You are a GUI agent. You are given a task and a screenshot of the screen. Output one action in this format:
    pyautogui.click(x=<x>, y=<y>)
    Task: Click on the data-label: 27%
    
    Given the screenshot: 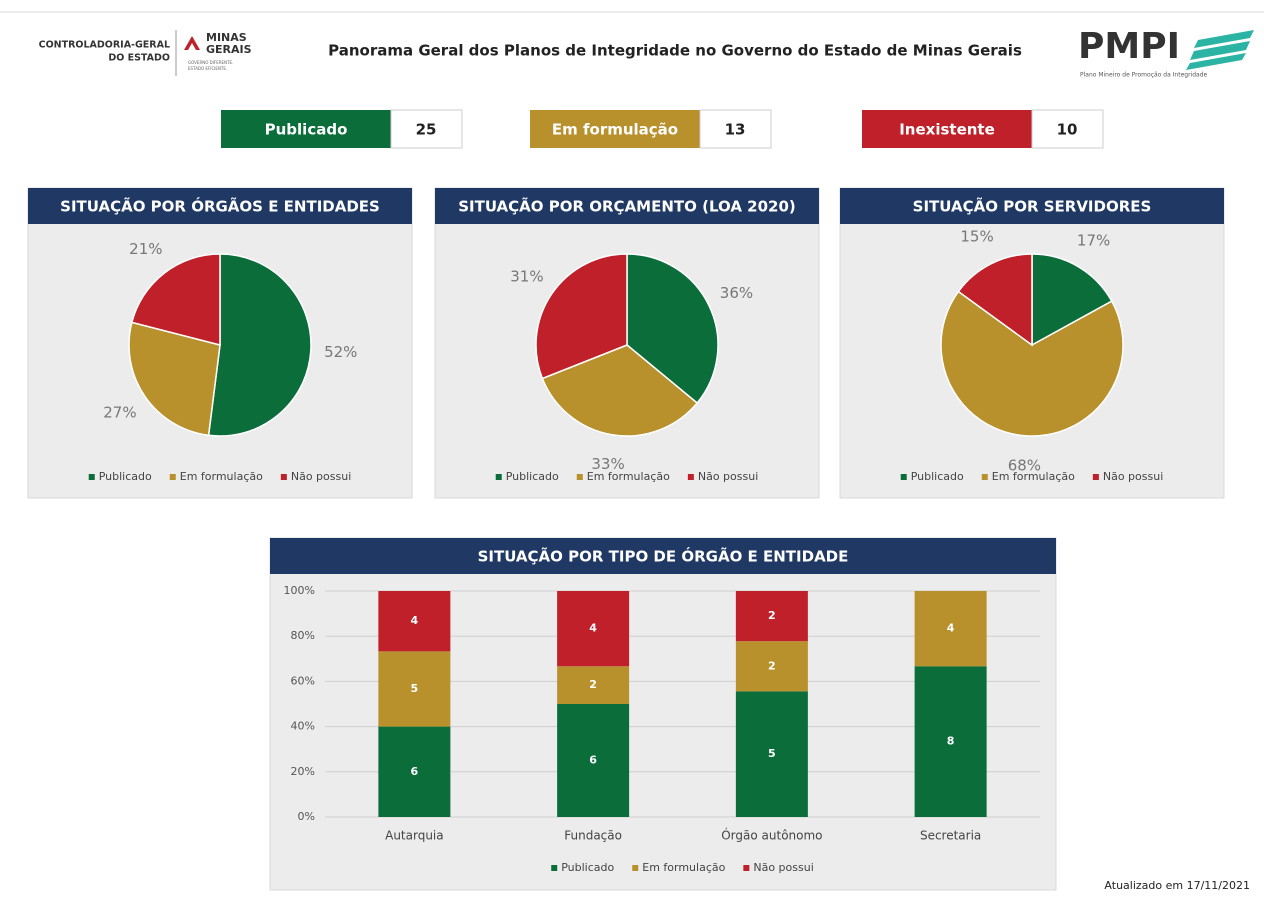 What is the action you would take?
    pyautogui.click(x=119, y=413)
    